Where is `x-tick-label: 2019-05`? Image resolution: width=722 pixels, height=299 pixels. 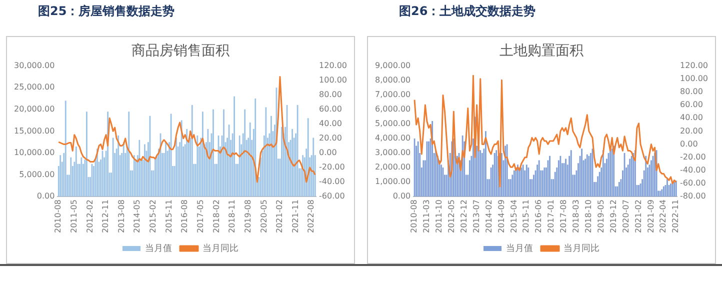 x-tick-label: 2019-05 is located at coordinates (601, 217).